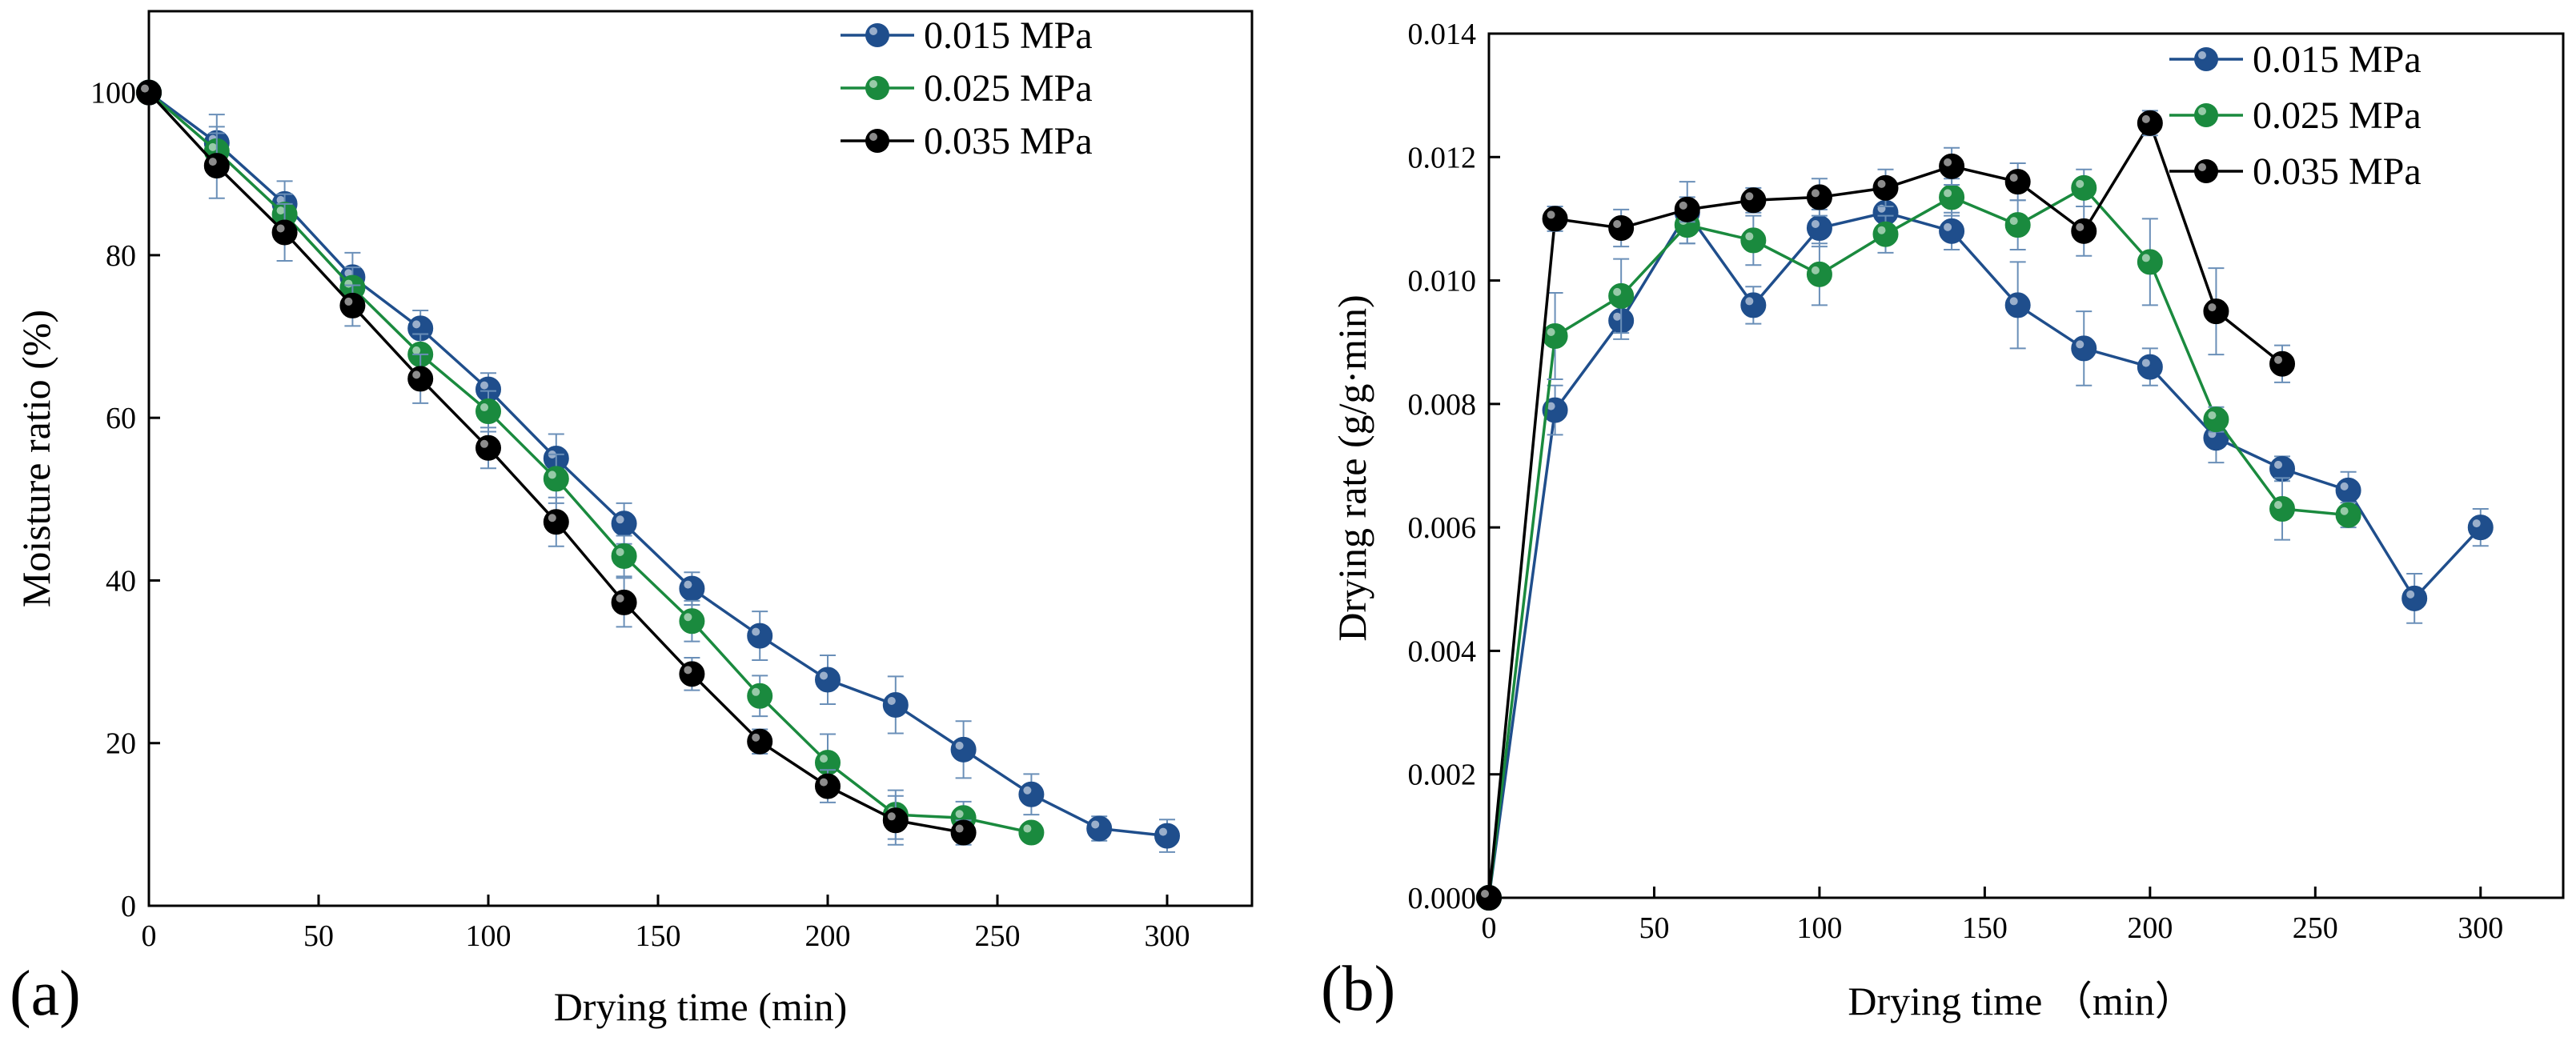 The height and width of the screenshot is (1049, 2576). I want to click on panel-b-x-tick-label: 100, so click(1819, 928).